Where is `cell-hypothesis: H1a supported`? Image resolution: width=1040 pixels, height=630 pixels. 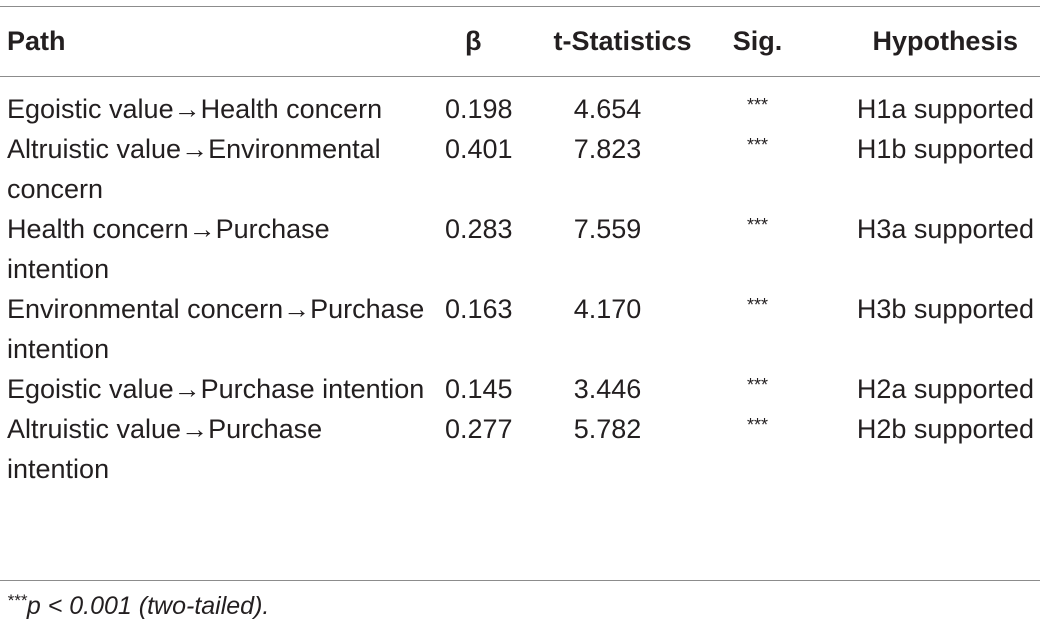 cell-hypothesis: H1a supported is located at coordinates (945, 109).